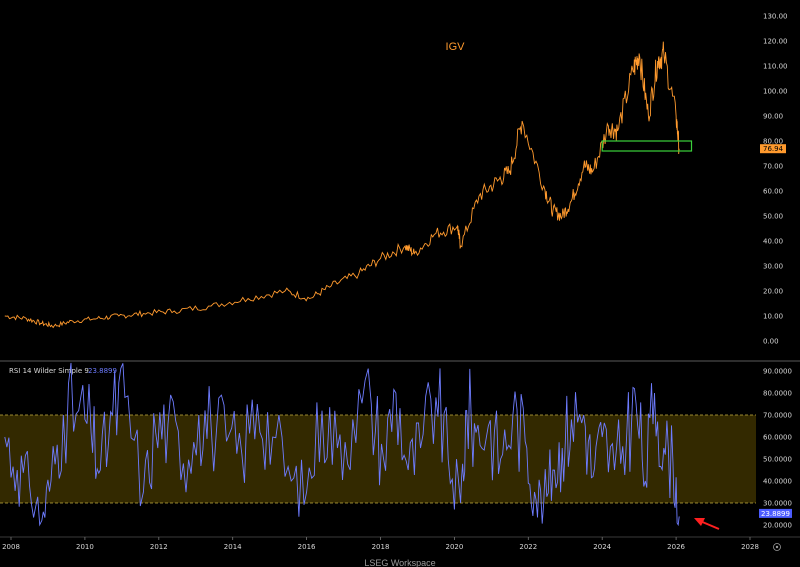  I want to click on x-tick-label: 2012, so click(159, 547).